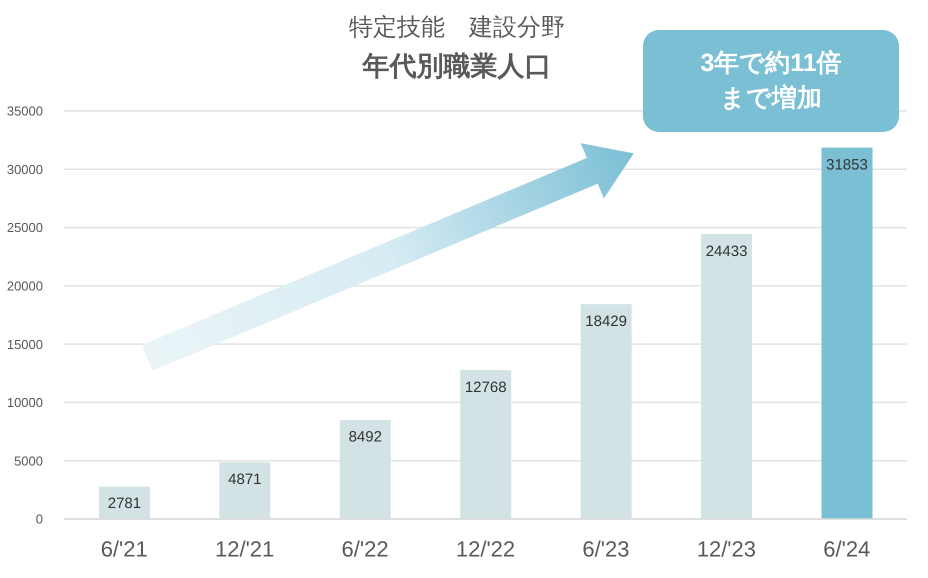 This screenshot has width=928, height=578. I want to click on y-tick-label: 5000, so click(28, 460).